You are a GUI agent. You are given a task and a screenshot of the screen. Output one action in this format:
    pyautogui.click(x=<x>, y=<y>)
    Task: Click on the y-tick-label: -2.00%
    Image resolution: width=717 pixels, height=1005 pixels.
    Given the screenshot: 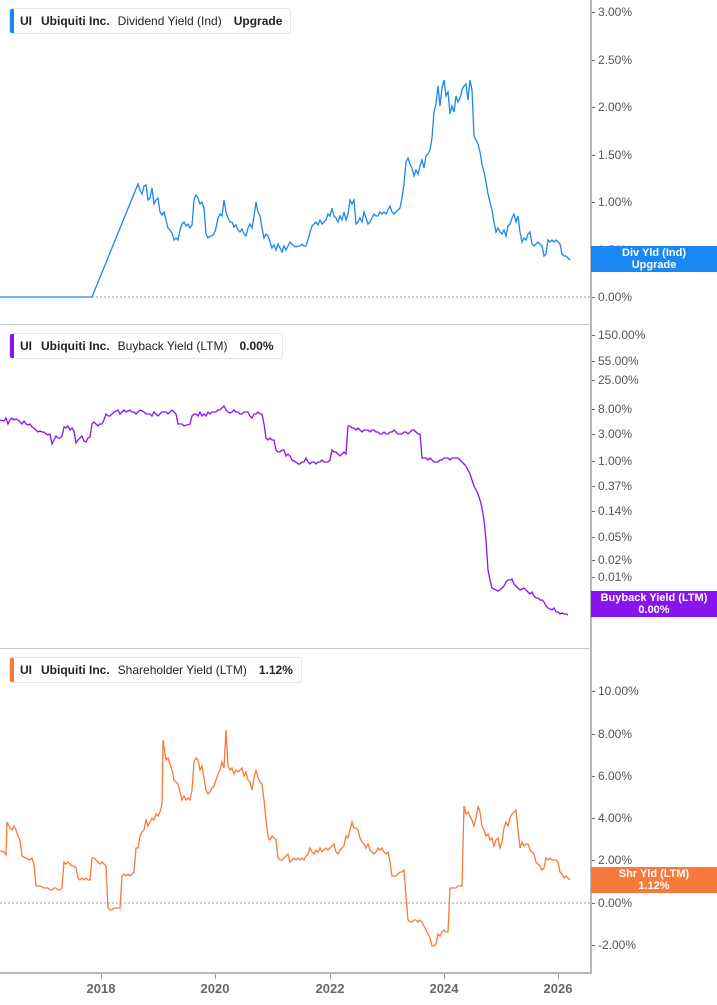 What is the action you would take?
    pyautogui.click(x=617, y=945)
    